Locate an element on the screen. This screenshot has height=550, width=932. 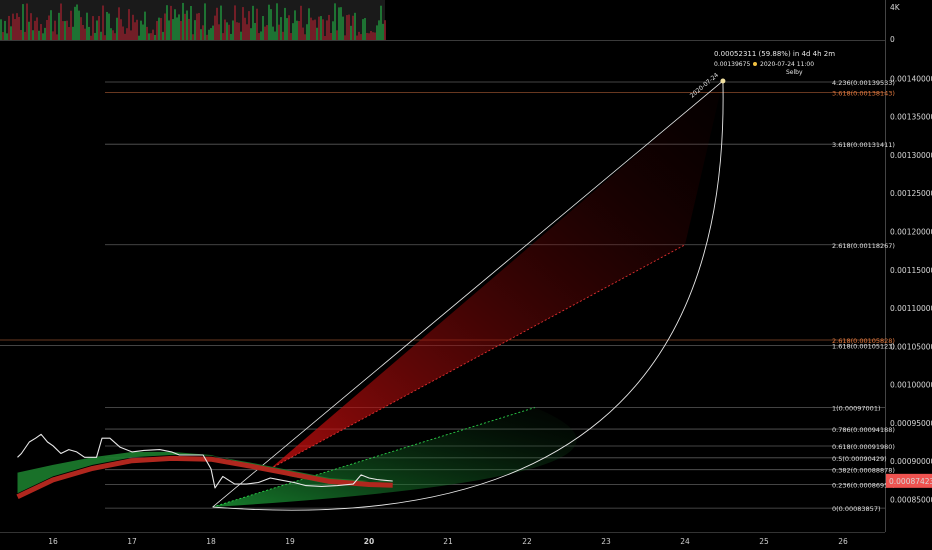
y-tick-label: 0.00085000 is located at coordinates (911, 499).